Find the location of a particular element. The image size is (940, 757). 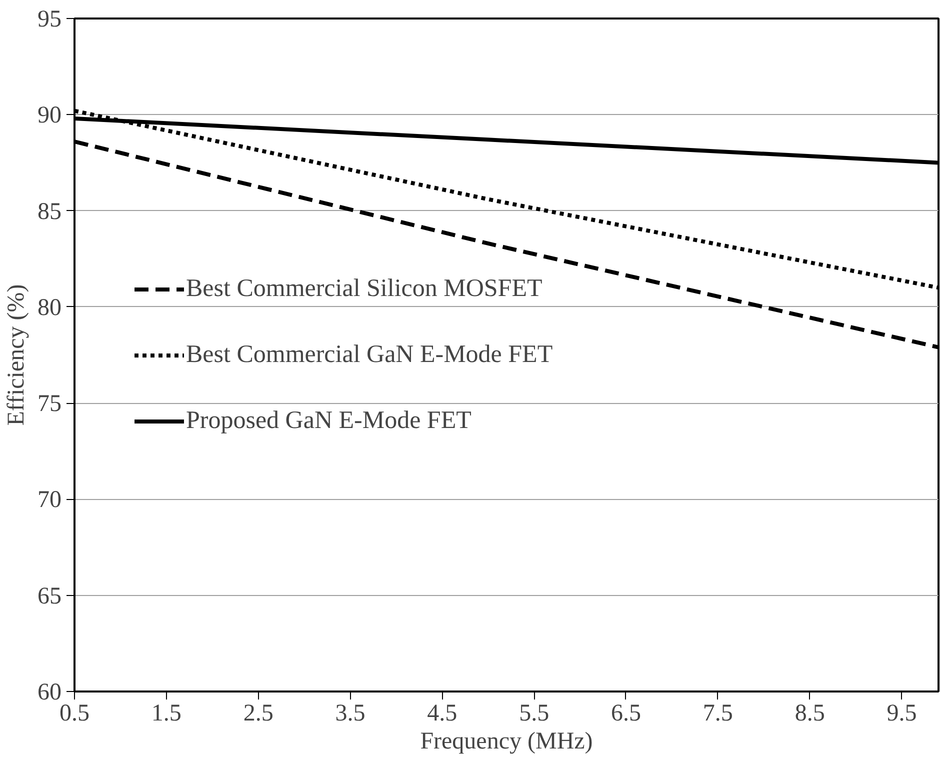

x-tick-label: 4.5 is located at coordinates (442, 713).